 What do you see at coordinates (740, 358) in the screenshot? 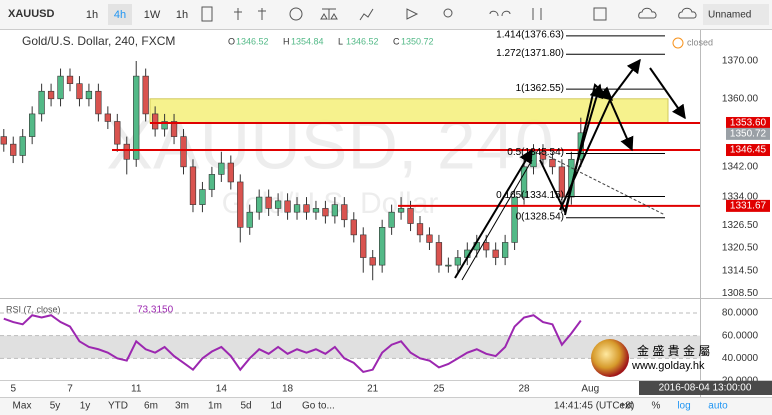
I see `rsi-tick-label: 40.0000` at bounding box center [740, 358].